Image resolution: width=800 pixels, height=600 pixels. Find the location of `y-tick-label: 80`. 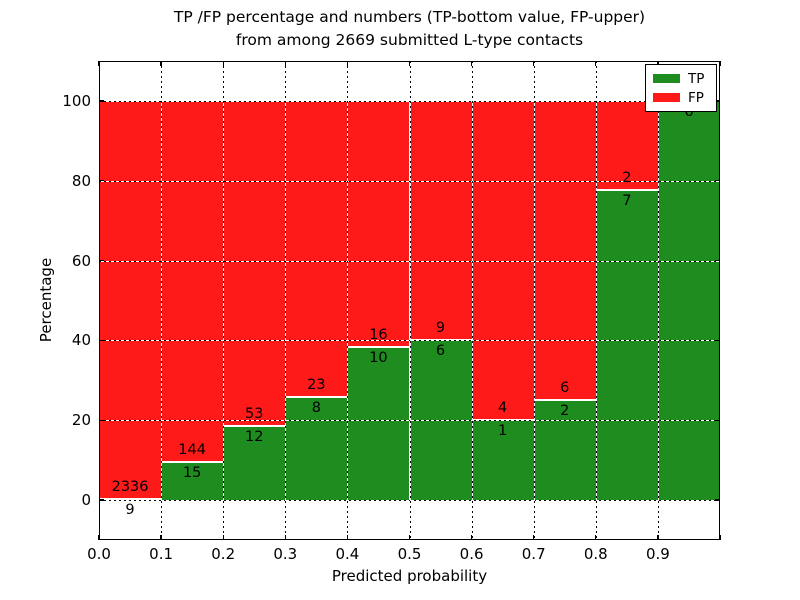

y-tick-label: 80 is located at coordinates (81, 180).